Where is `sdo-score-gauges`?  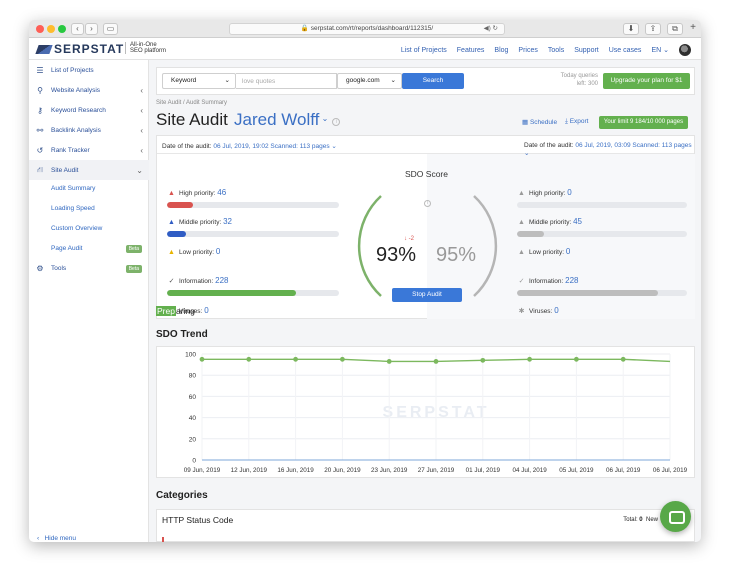
sdo-score-gauges is located at coordinates (427, 246).